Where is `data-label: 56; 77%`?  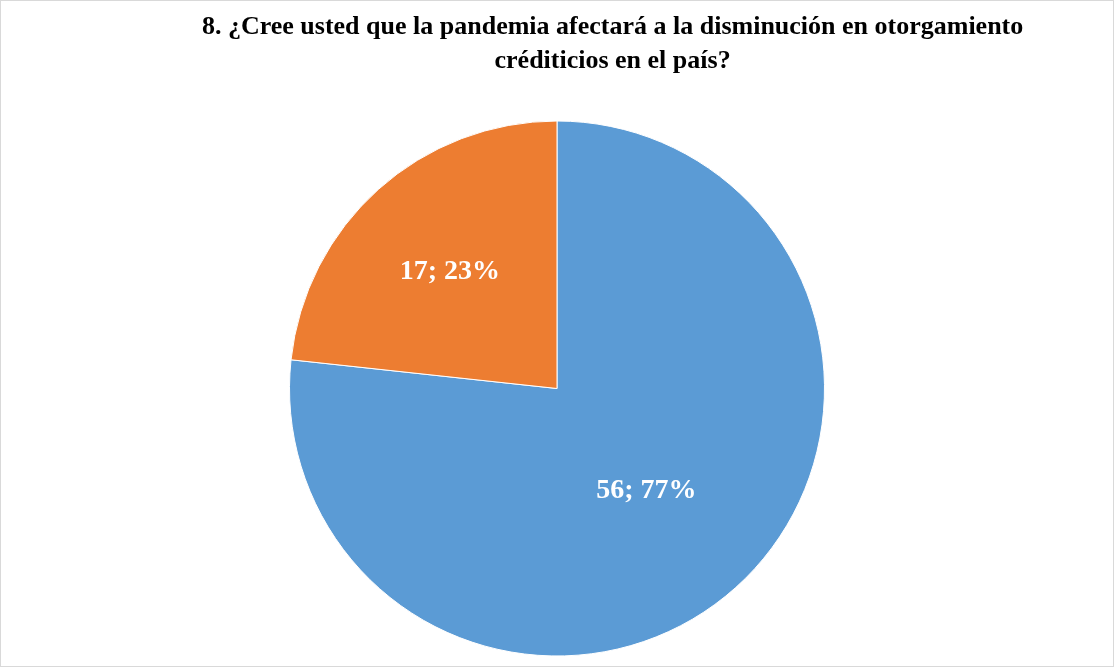 data-label: 56; 77% is located at coordinates (646, 488).